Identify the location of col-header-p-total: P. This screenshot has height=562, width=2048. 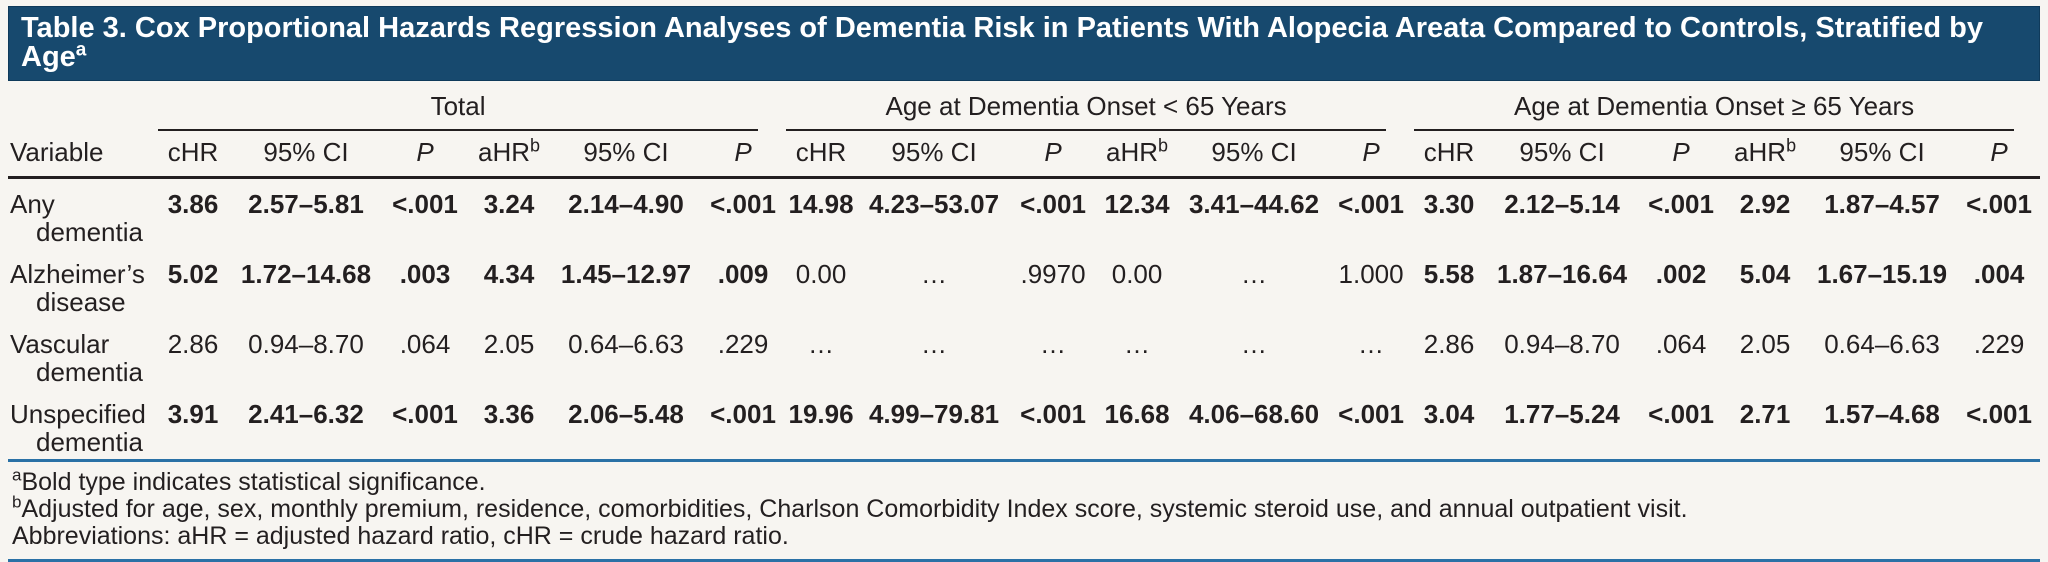
(425, 155).